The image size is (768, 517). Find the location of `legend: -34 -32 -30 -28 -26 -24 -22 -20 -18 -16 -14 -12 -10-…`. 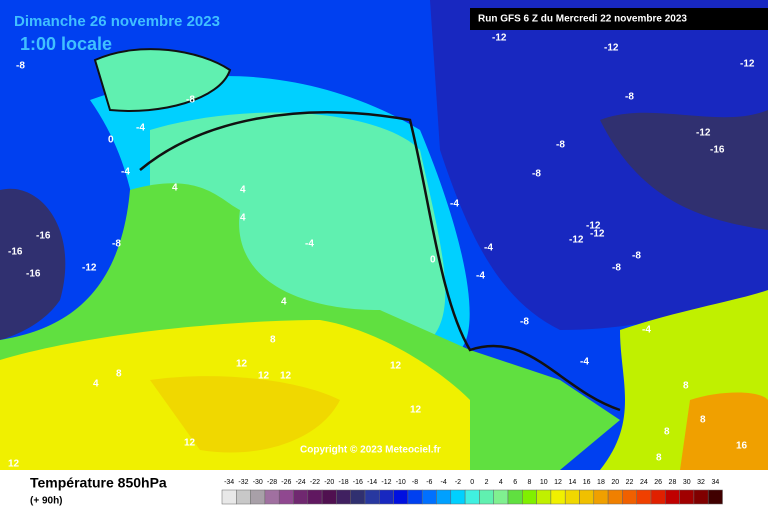

legend: -34 -32 -30 -28 -26 -24 -22 -20 -18 -16 -14 -12 -10-… is located at coordinates (472, 492).